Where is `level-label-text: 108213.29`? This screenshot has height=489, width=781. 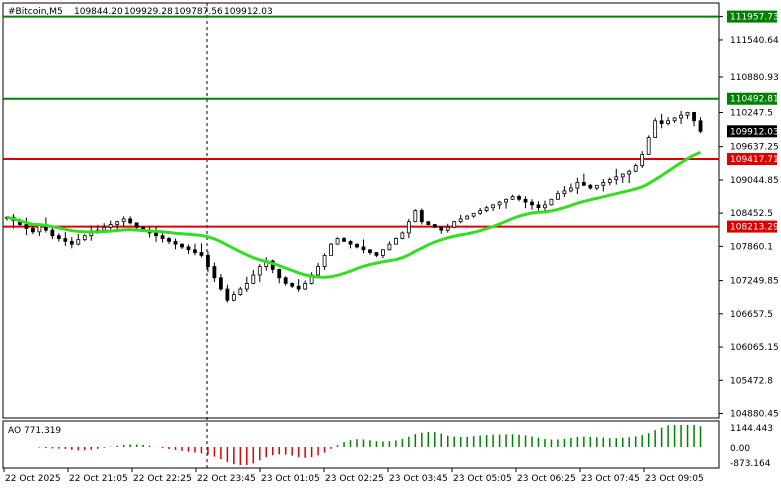
level-label-text: 108213.29 is located at coordinates (754, 228).